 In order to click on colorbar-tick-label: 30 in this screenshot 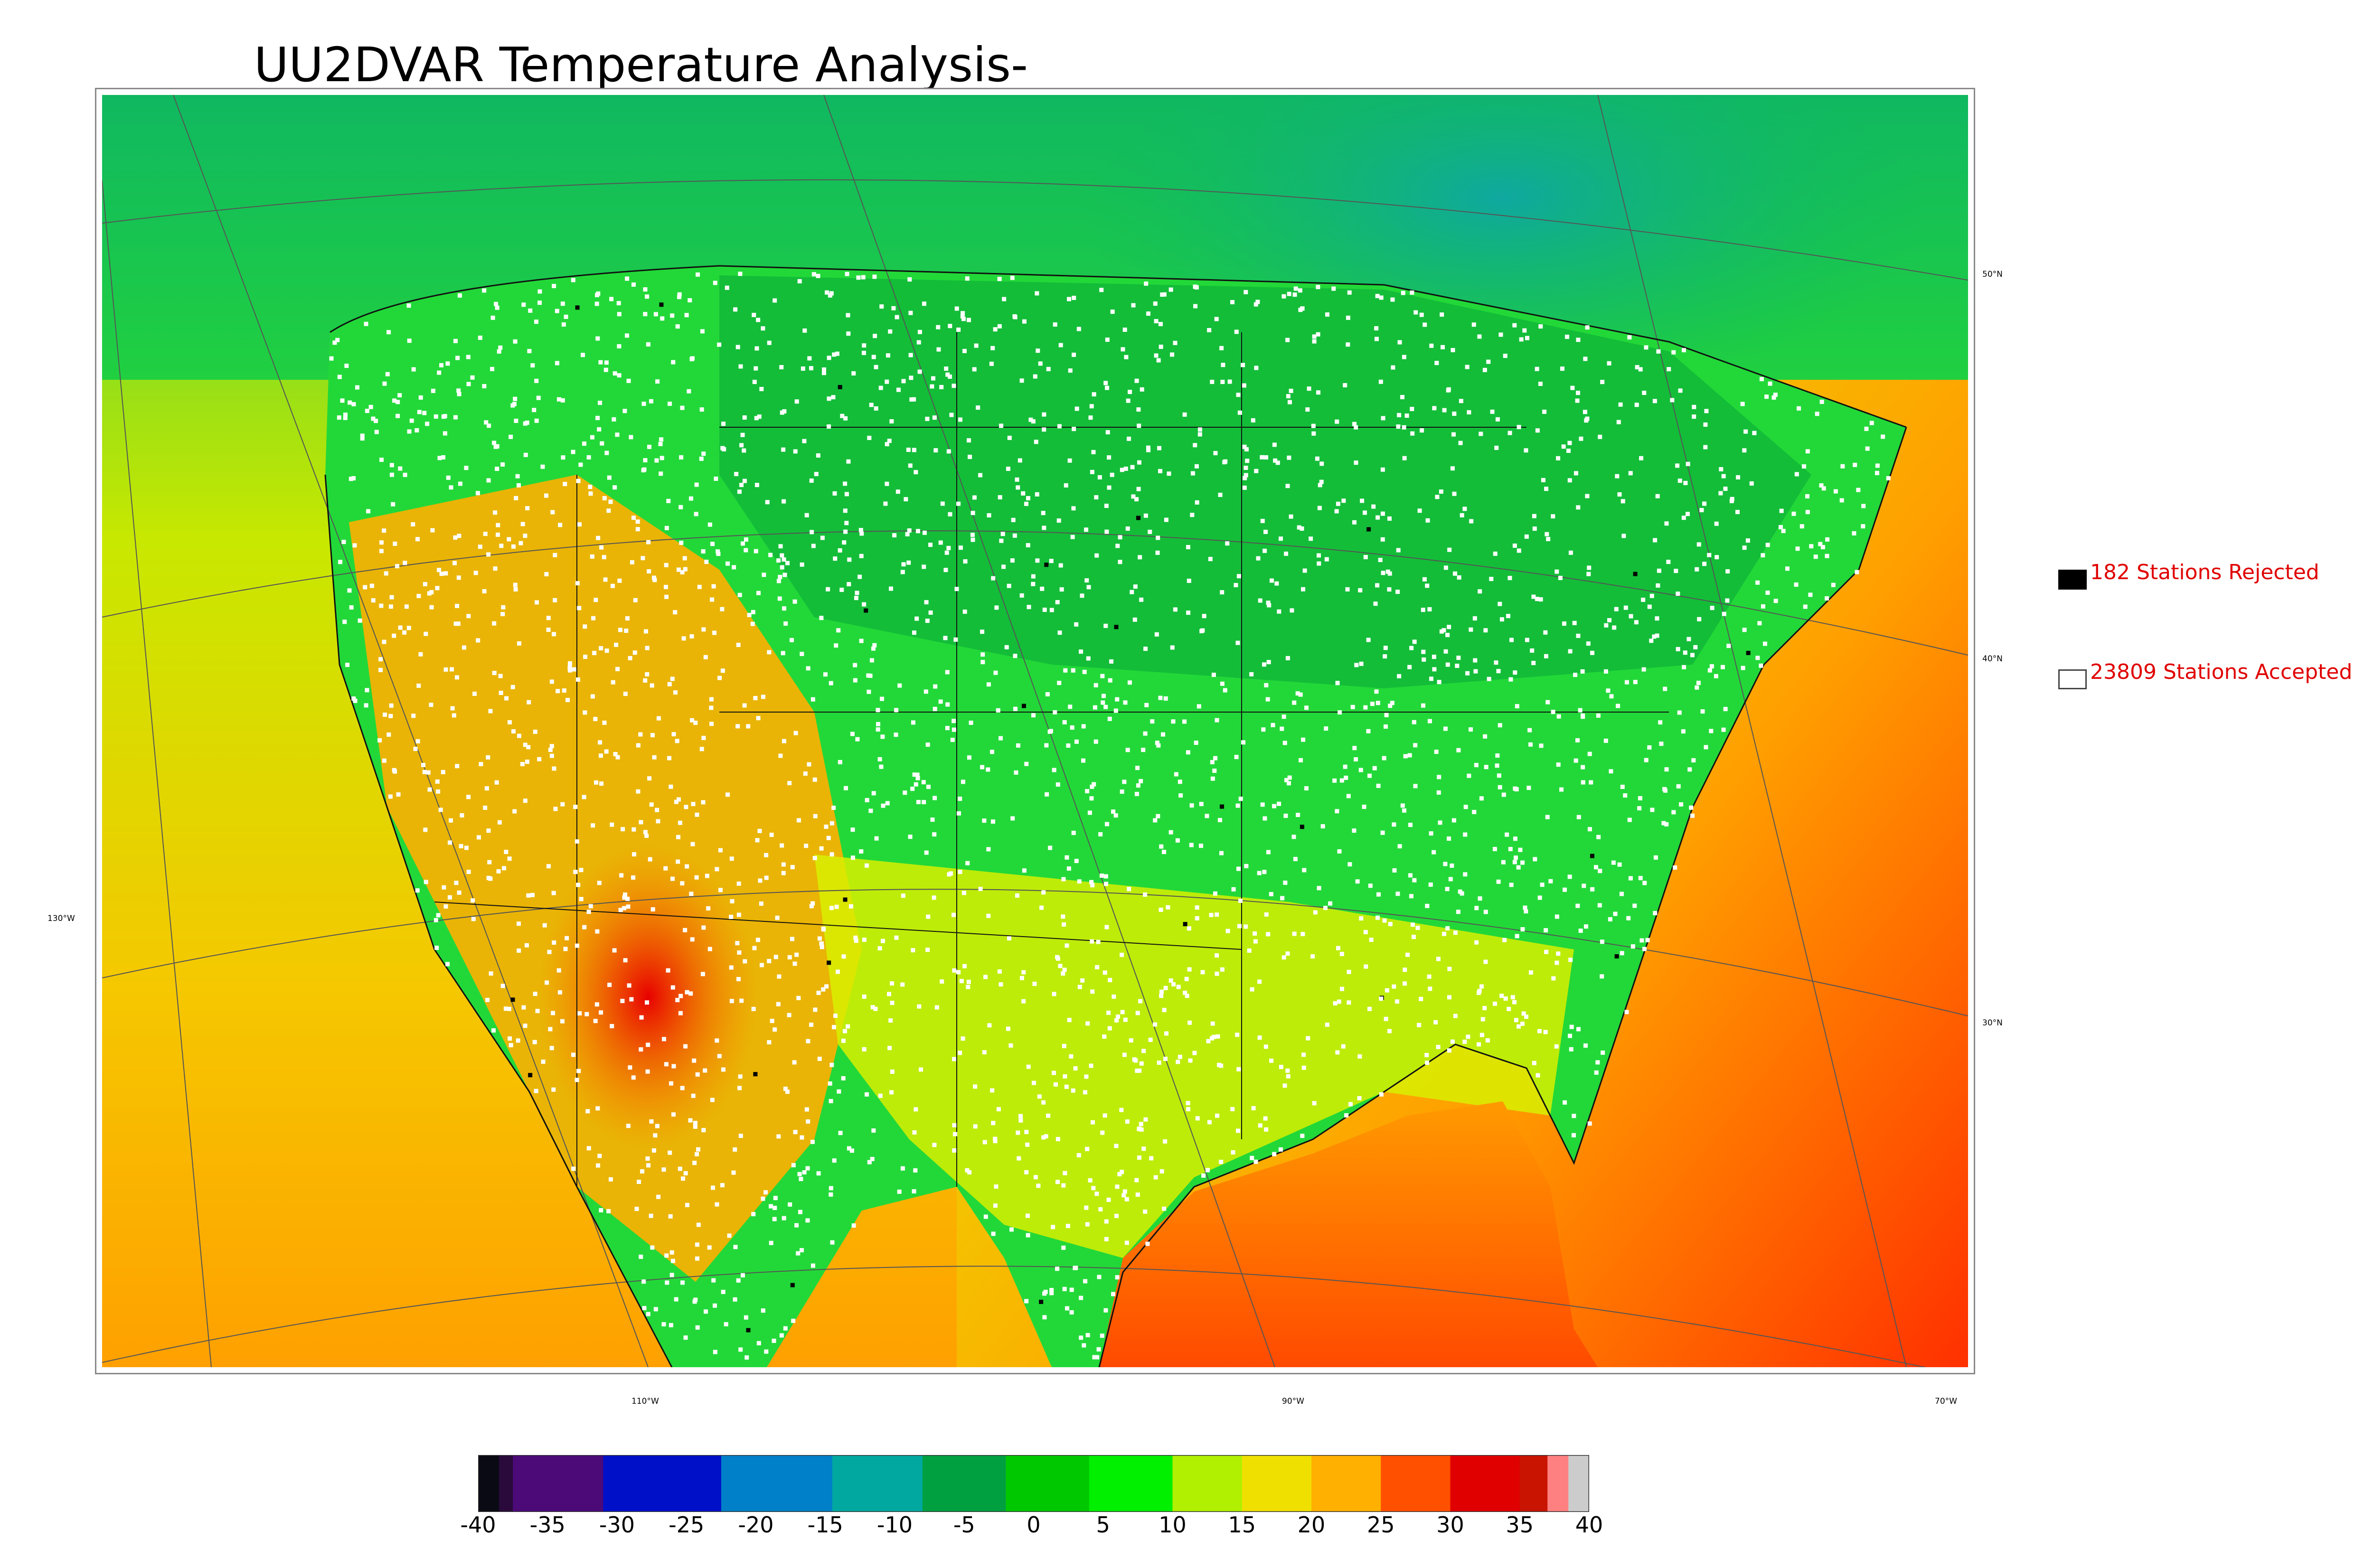, I will do `click(1450, 1525)`.